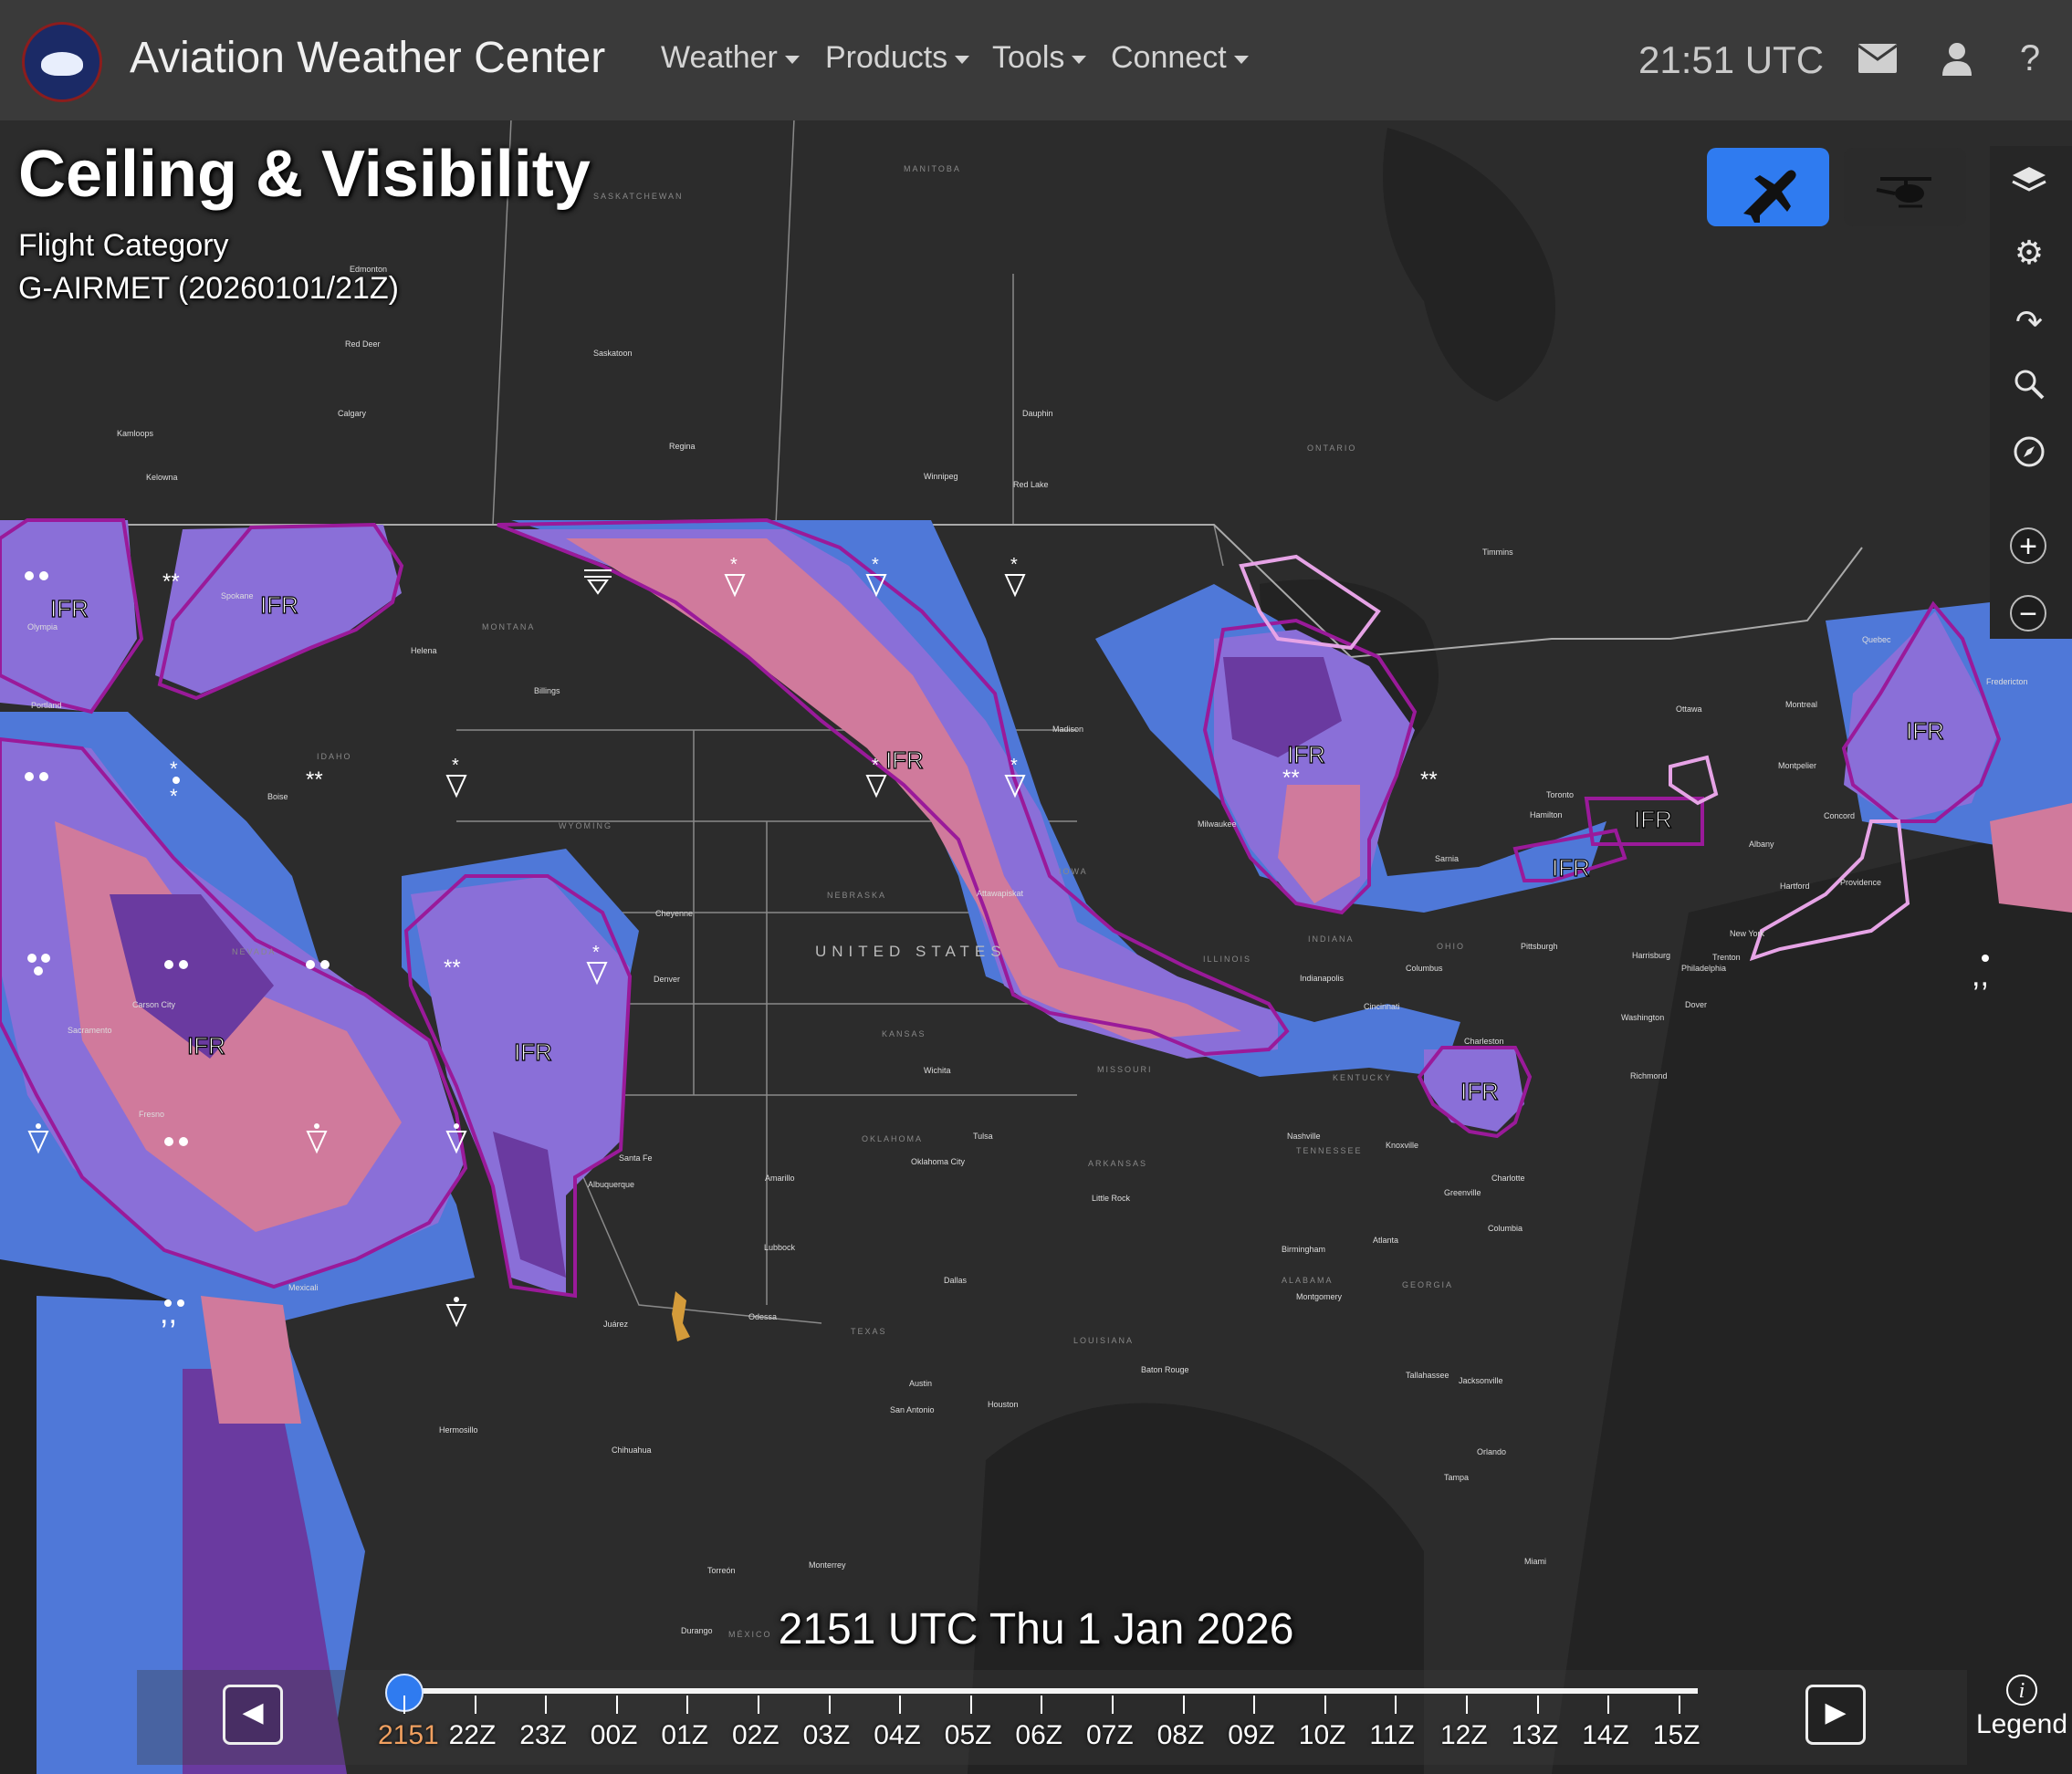 The width and height of the screenshot is (2072, 1774). Describe the element at coordinates (547, 690) in the screenshot. I see `city-label: Billings` at that location.